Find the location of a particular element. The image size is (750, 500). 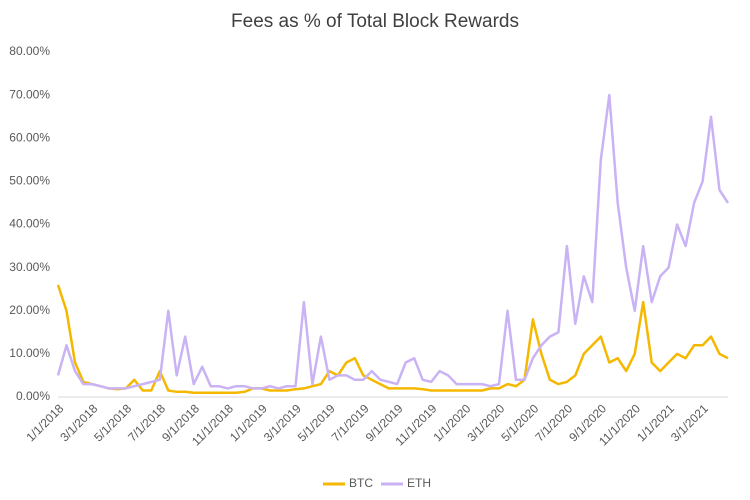

y-tick-label: 70.00% is located at coordinates (29, 94).